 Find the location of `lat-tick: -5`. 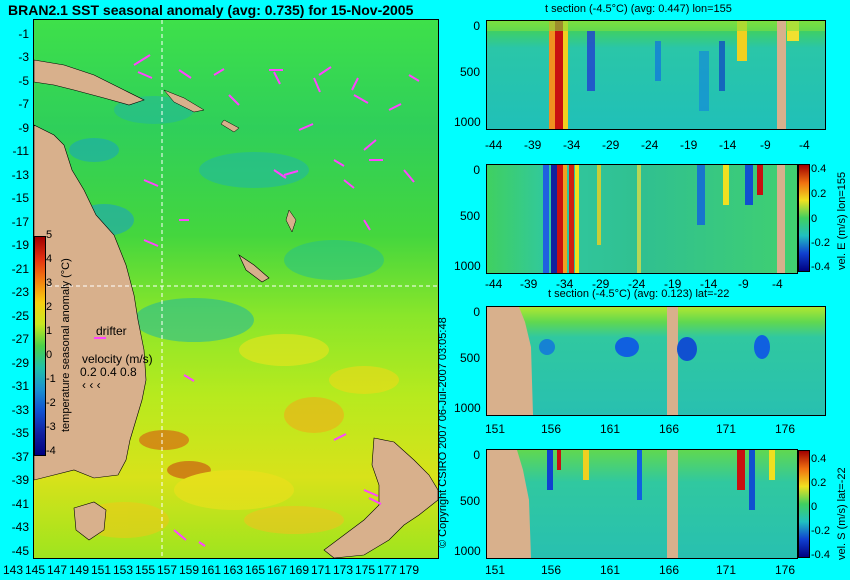

lat-tick: -5 is located at coordinates (23, 81).